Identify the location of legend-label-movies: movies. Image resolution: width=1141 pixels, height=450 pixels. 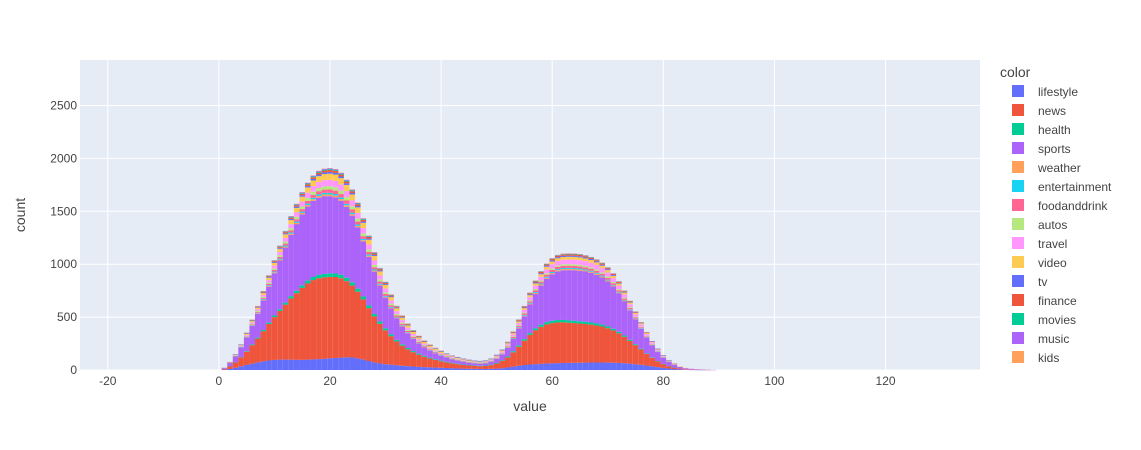
(1057, 320).